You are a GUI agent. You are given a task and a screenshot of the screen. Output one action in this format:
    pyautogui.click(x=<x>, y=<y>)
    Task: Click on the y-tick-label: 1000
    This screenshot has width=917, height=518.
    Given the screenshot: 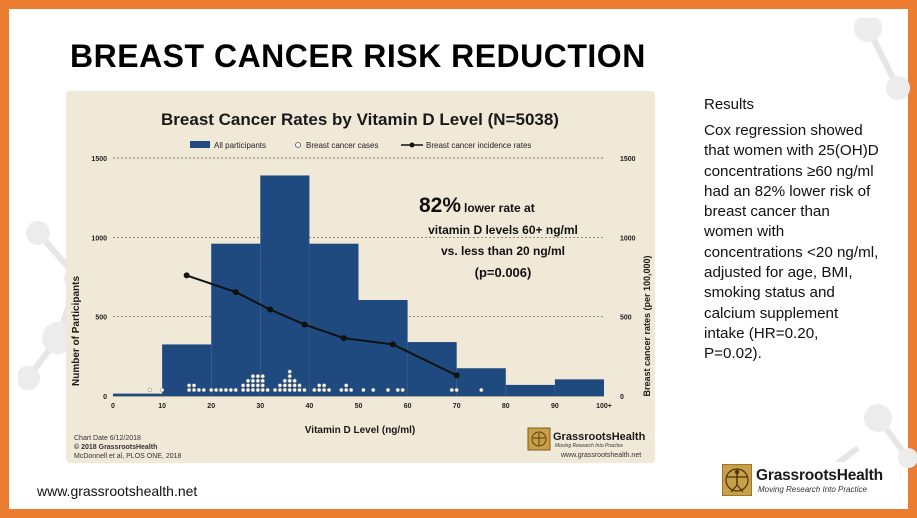 What is the action you would take?
    pyautogui.click(x=99, y=238)
    